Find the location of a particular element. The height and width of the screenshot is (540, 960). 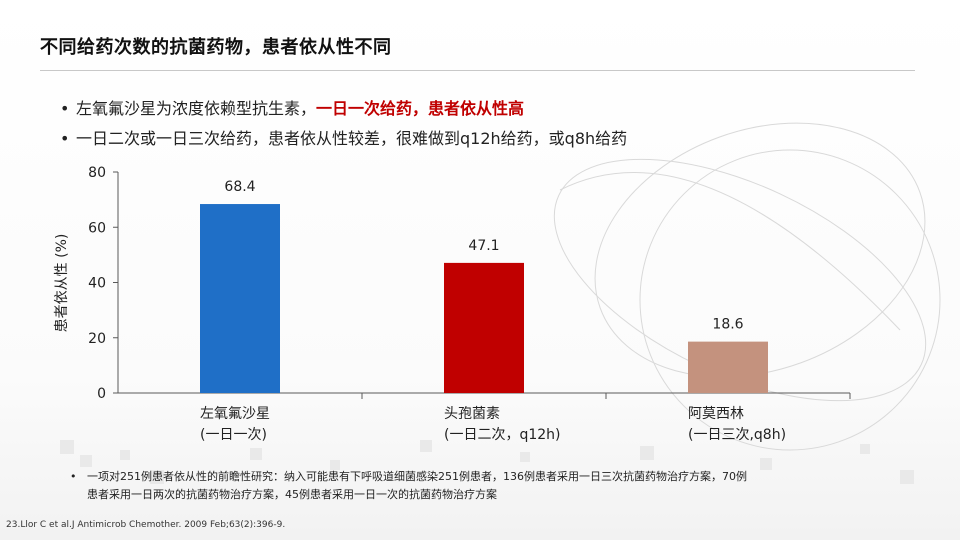

bullet-text: 左氧氟沙星为浓度依赖型抗生素， is located at coordinates (196, 108).